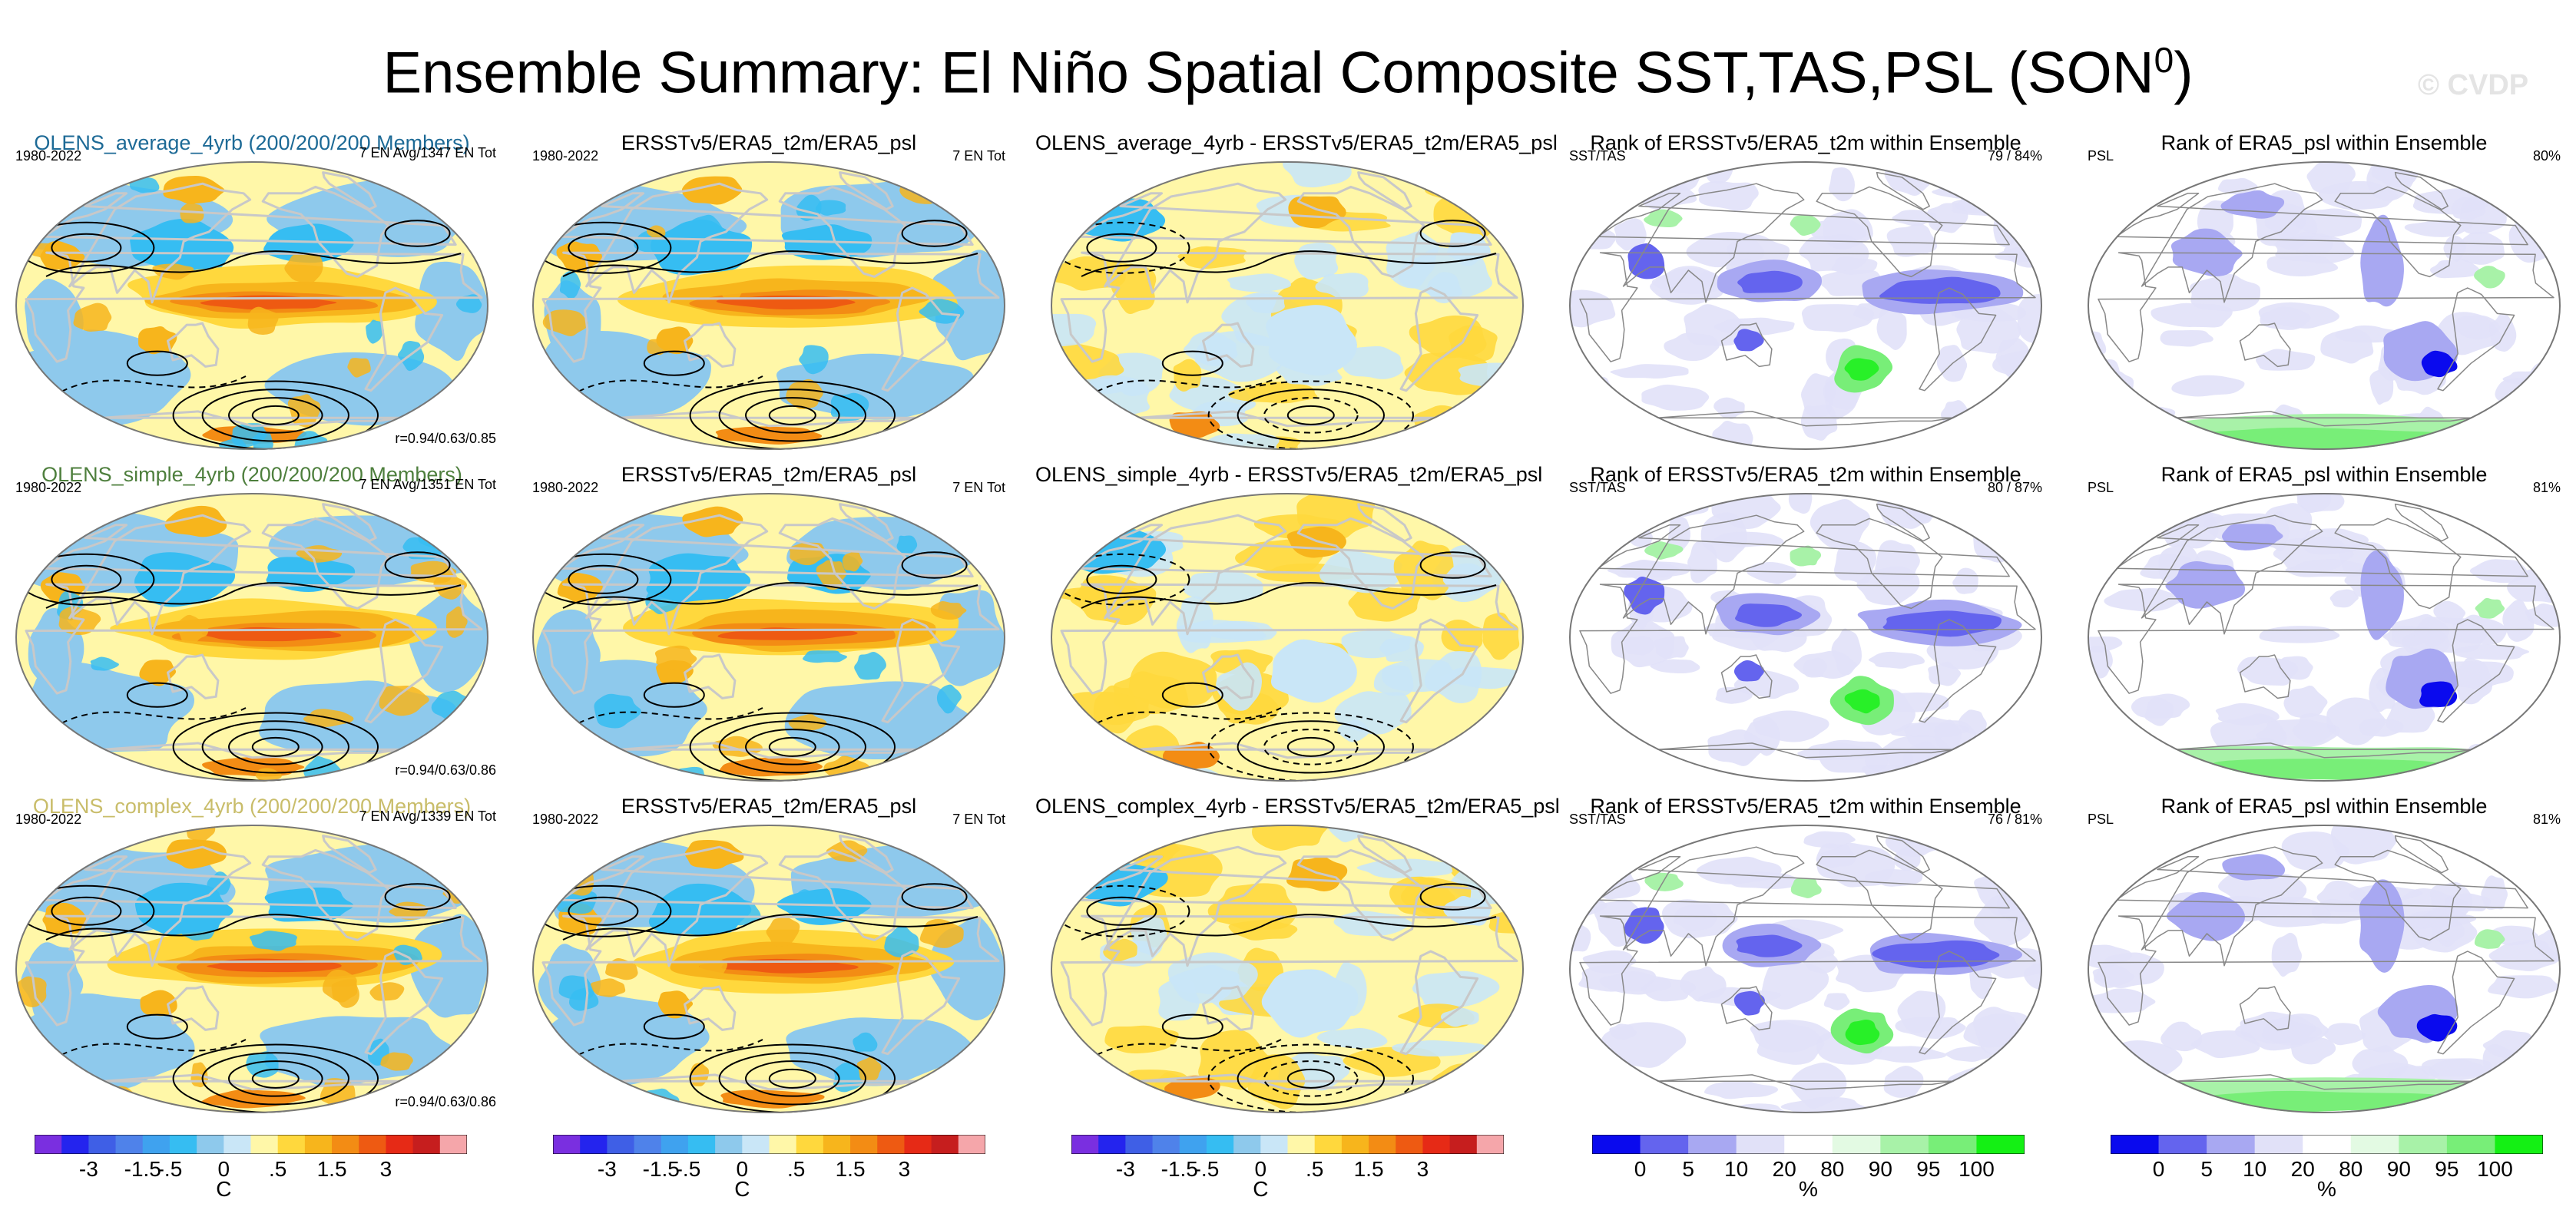 This screenshot has height=1220, width=2576. Describe the element at coordinates (1368, 1169) in the screenshot. I see `colorbar-tick-label: 1.5` at that location.